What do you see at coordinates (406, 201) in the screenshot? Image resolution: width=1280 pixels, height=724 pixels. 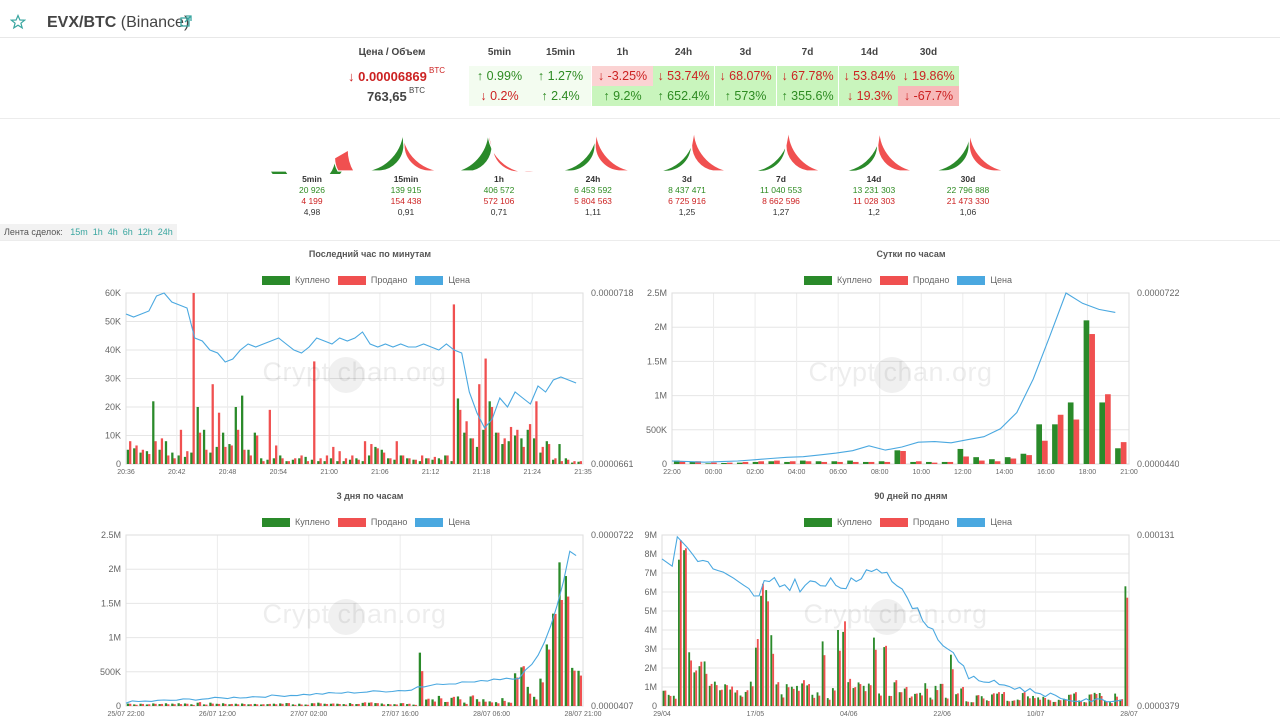 I see `gauge-sold: 154 438` at bounding box center [406, 201].